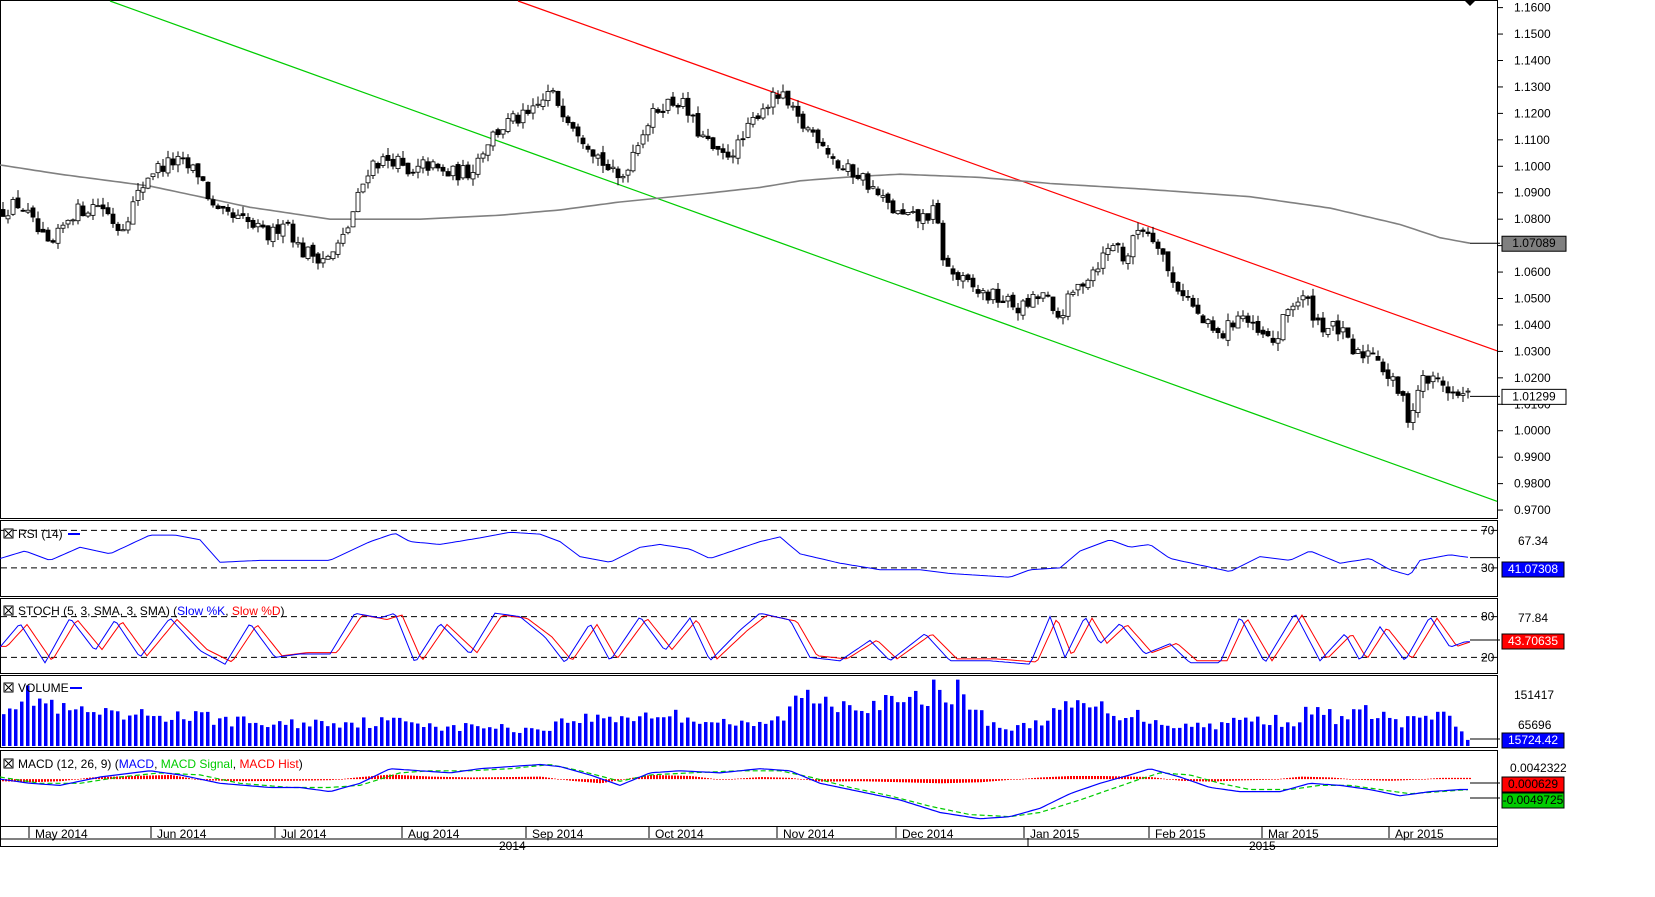  What do you see at coordinates (1538, 768) in the screenshot?
I see `macd-tick-label: 0.0042322` at bounding box center [1538, 768].